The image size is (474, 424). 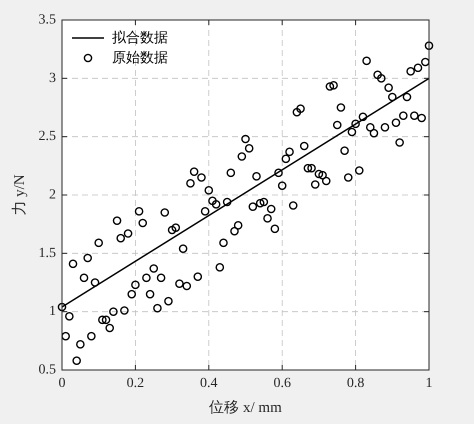 What do you see at coordinates (209, 383) in the screenshot?
I see `x-tick-label: 0.4` at bounding box center [209, 383].